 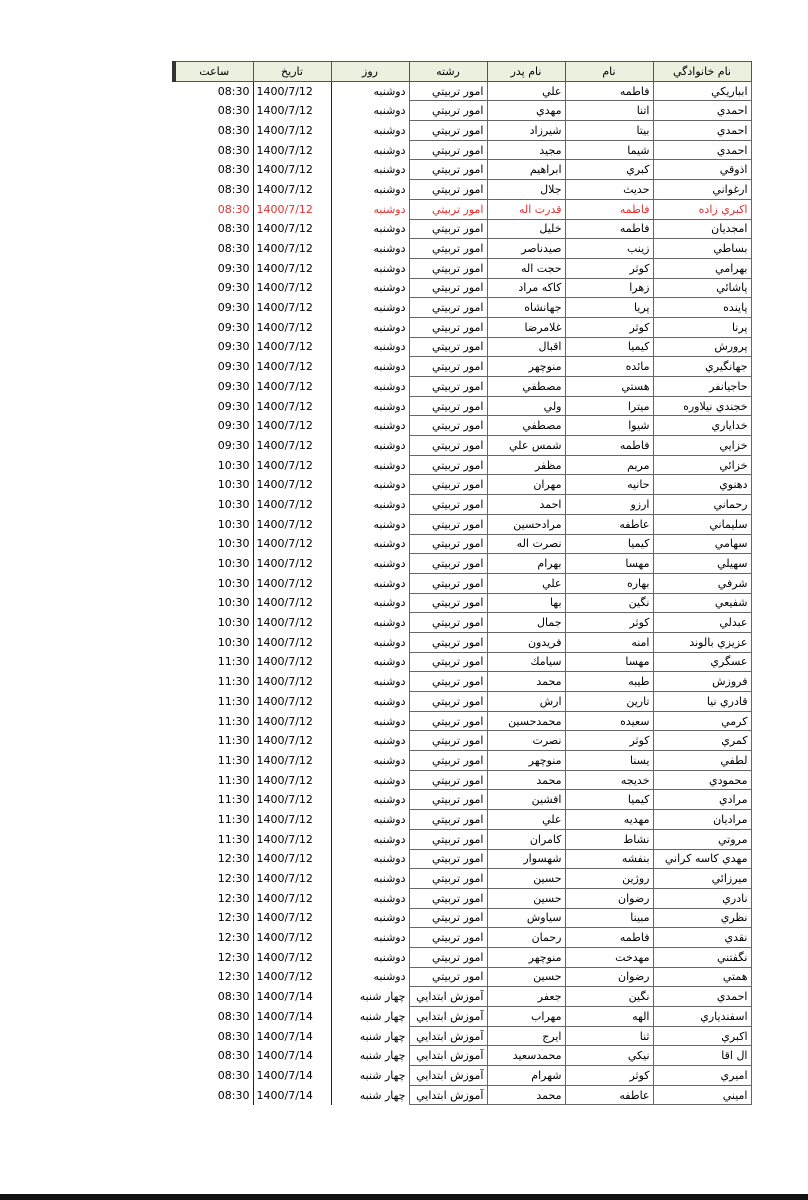 I want to click on table-cell: مراديان, so click(x=702, y=819).